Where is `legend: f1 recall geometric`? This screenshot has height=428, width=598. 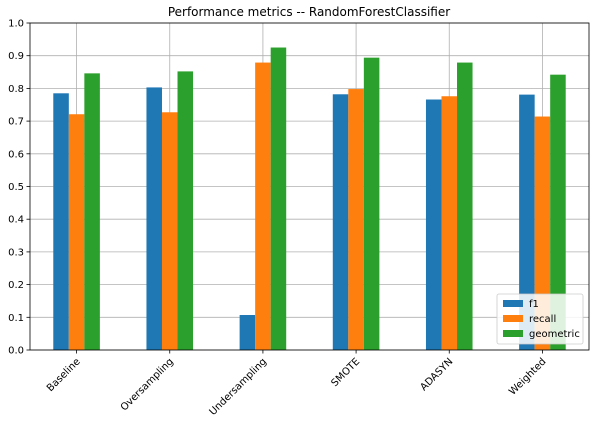
legend: f1 recall geometric is located at coordinates (540, 319).